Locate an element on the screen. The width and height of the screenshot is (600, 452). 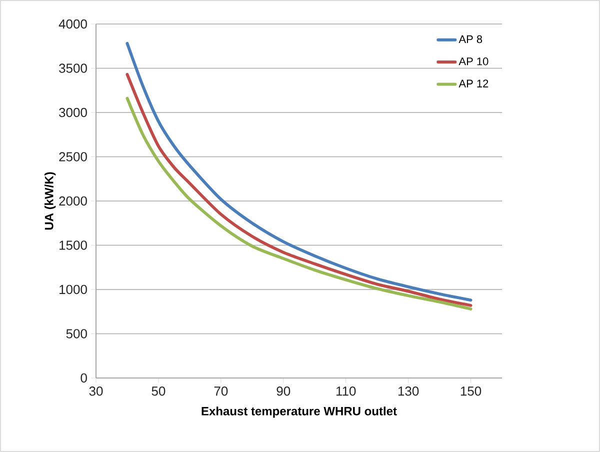
y-tick-label: 500 is located at coordinates (76, 333).